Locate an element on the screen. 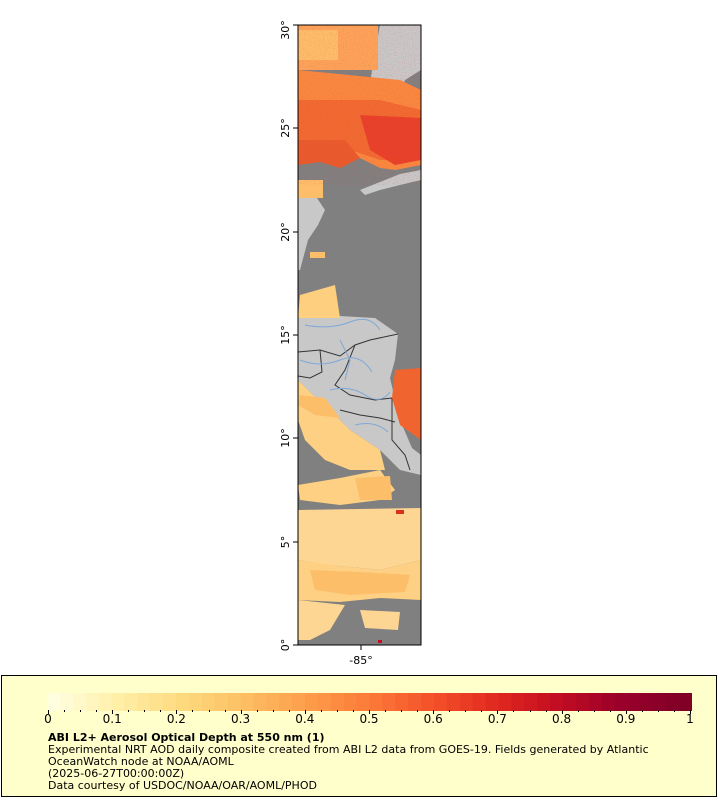 This screenshot has width=720, height=800. map-area is located at coordinates (359, 335).